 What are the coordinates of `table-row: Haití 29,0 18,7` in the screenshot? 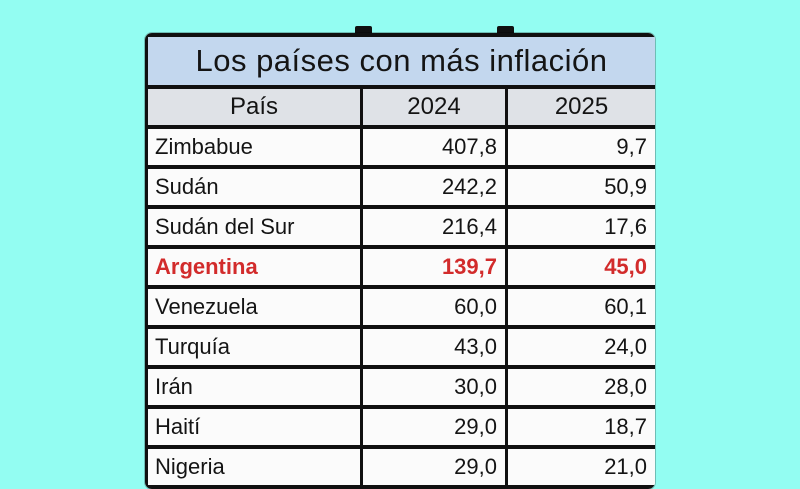 It's located at (400, 427).